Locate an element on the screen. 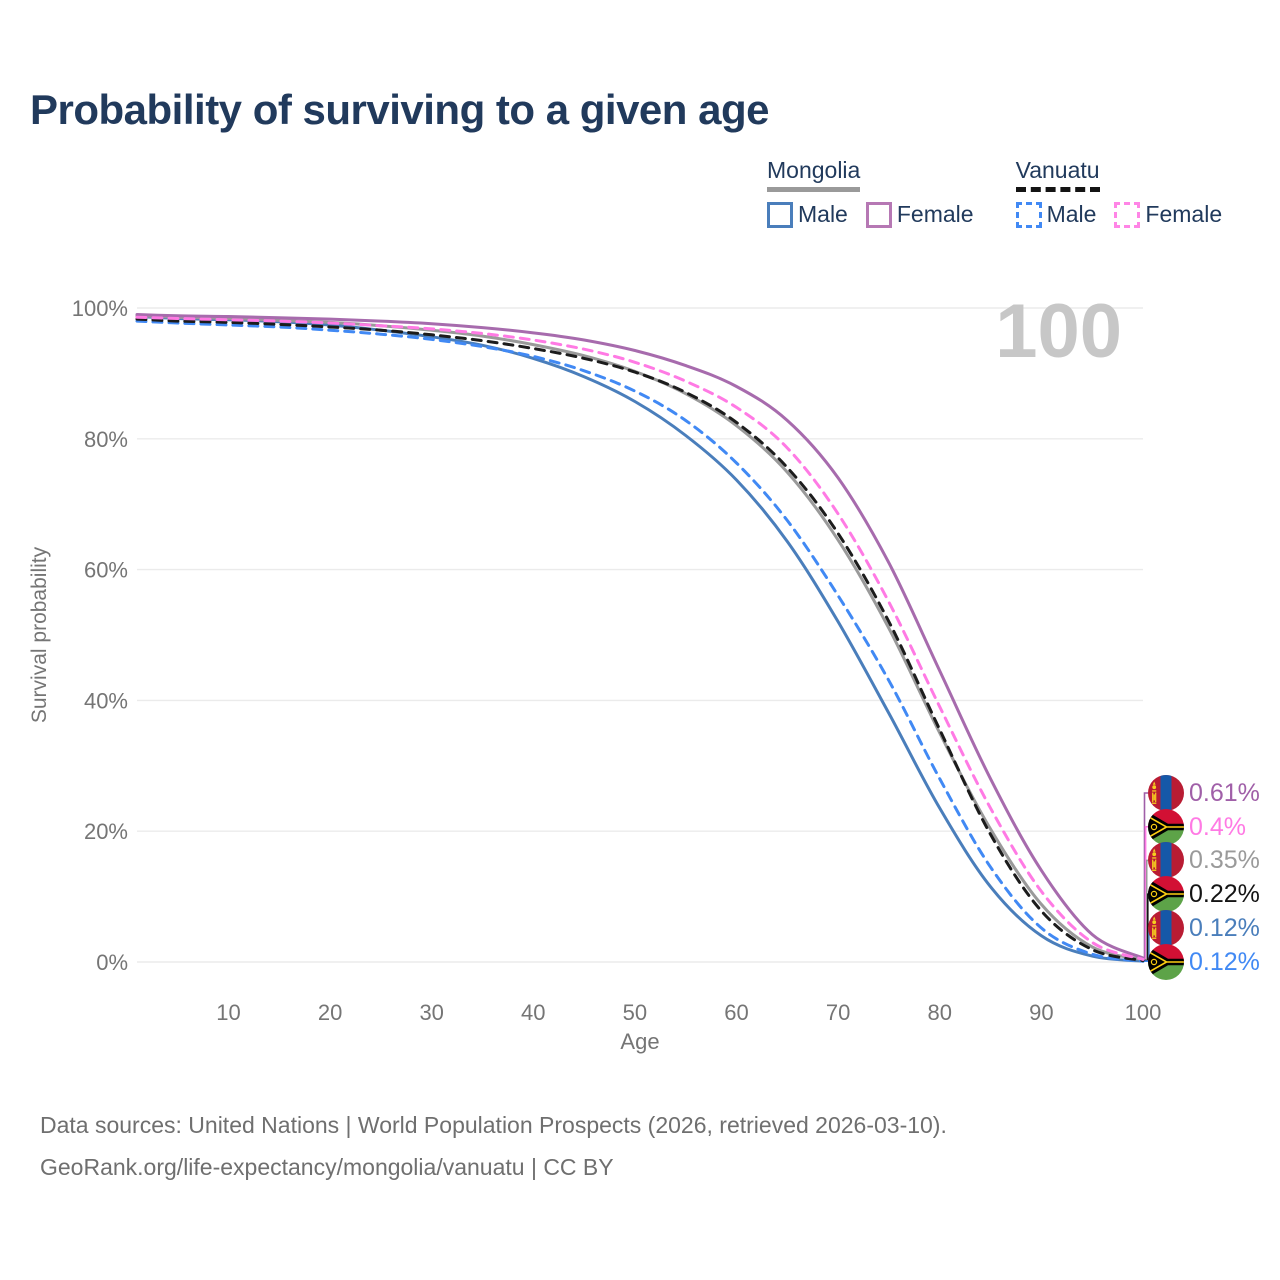 The height and width of the screenshot is (1280, 1280). legend-country-mongolia: Mongolia is located at coordinates (814, 174).